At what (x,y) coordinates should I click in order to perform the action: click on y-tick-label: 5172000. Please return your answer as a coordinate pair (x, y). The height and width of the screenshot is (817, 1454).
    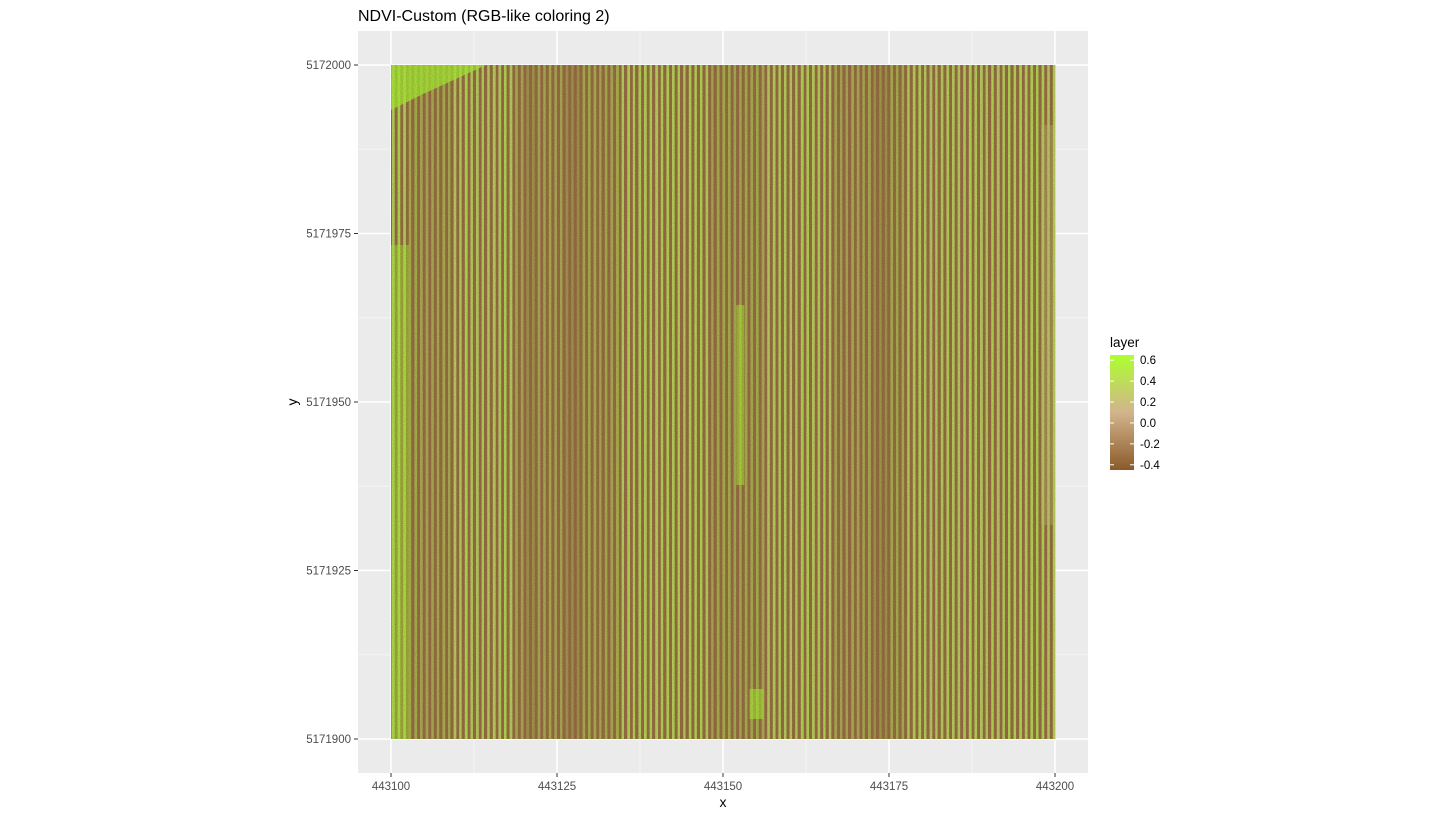
    Looking at the image, I should click on (328, 66).